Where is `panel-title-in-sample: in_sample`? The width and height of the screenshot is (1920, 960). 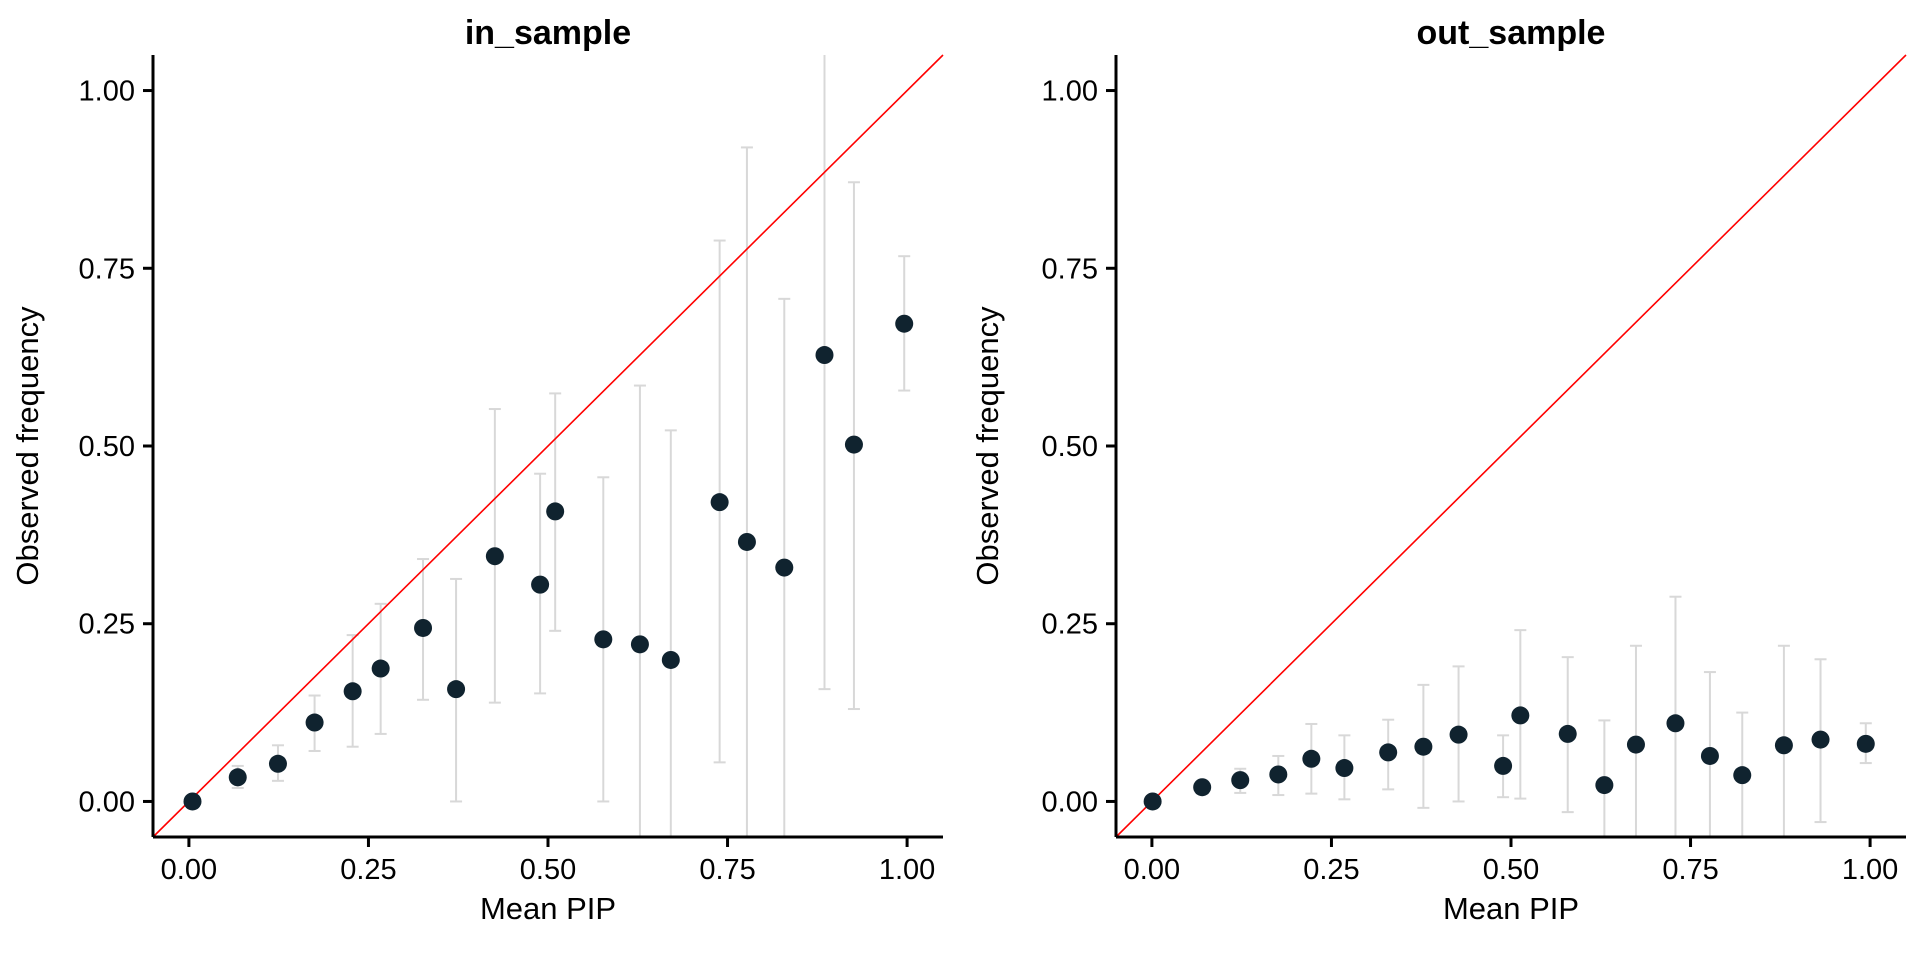 panel-title-in-sample: in_sample is located at coordinates (548, 33).